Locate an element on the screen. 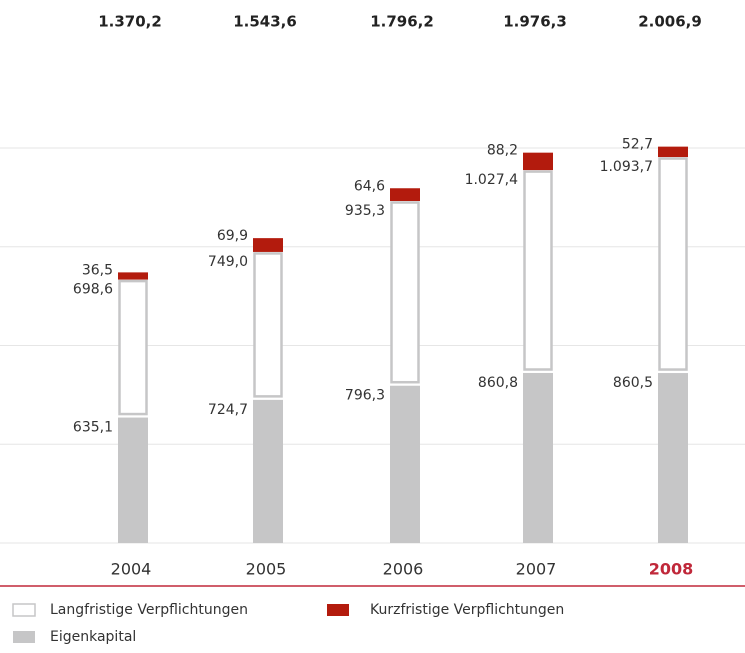 The image size is (745, 653). value-label: 88,2 is located at coordinates (502, 151).